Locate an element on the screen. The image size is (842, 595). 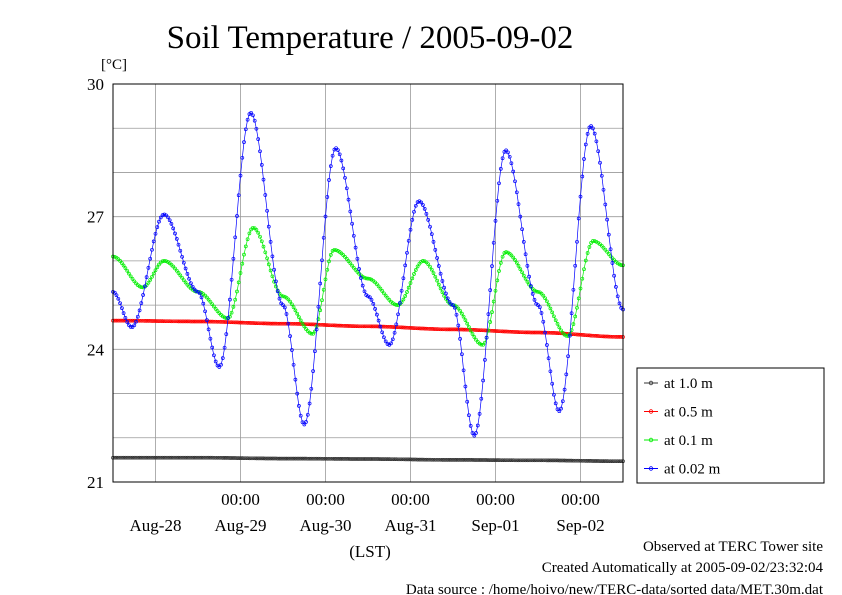
x-tick-date: Aug-28 is located at coordinates (156, 525).